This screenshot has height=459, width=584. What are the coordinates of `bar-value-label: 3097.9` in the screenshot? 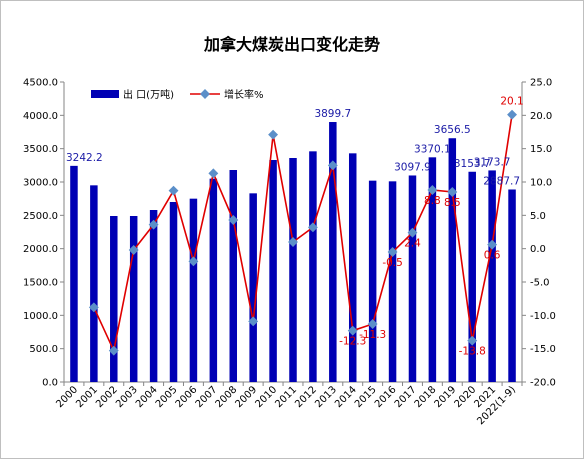 It's located at (412, 167).